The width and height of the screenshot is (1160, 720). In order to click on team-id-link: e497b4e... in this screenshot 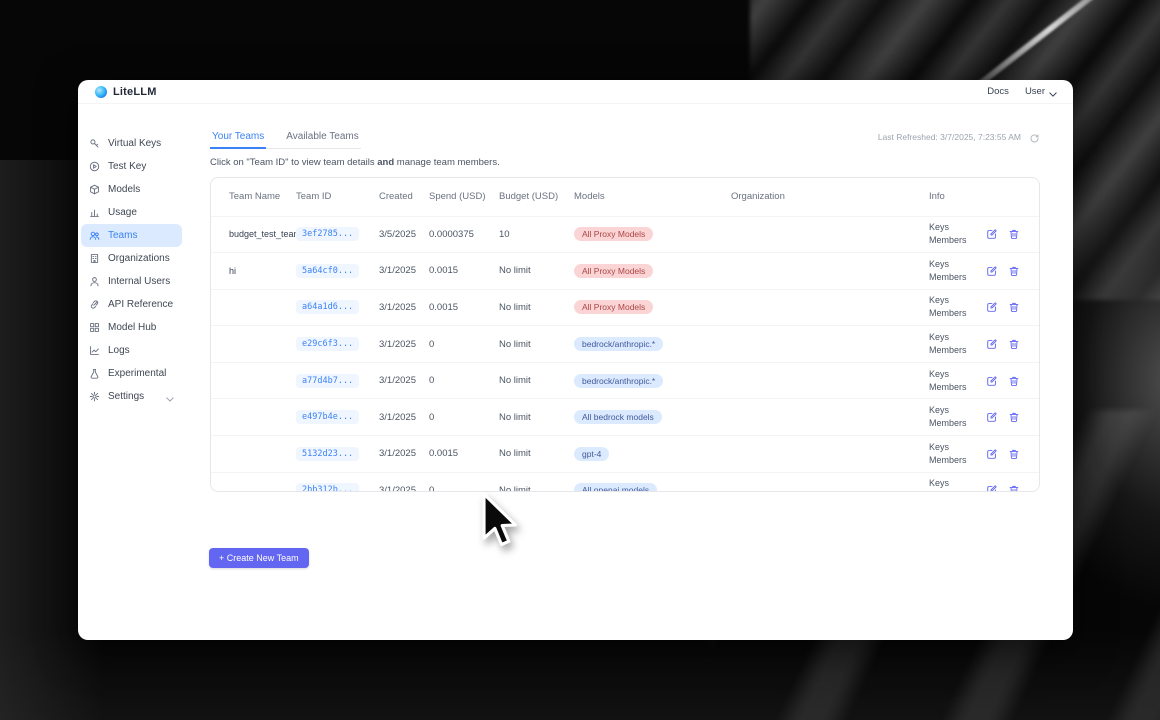, I will do `click(328, 417)`.